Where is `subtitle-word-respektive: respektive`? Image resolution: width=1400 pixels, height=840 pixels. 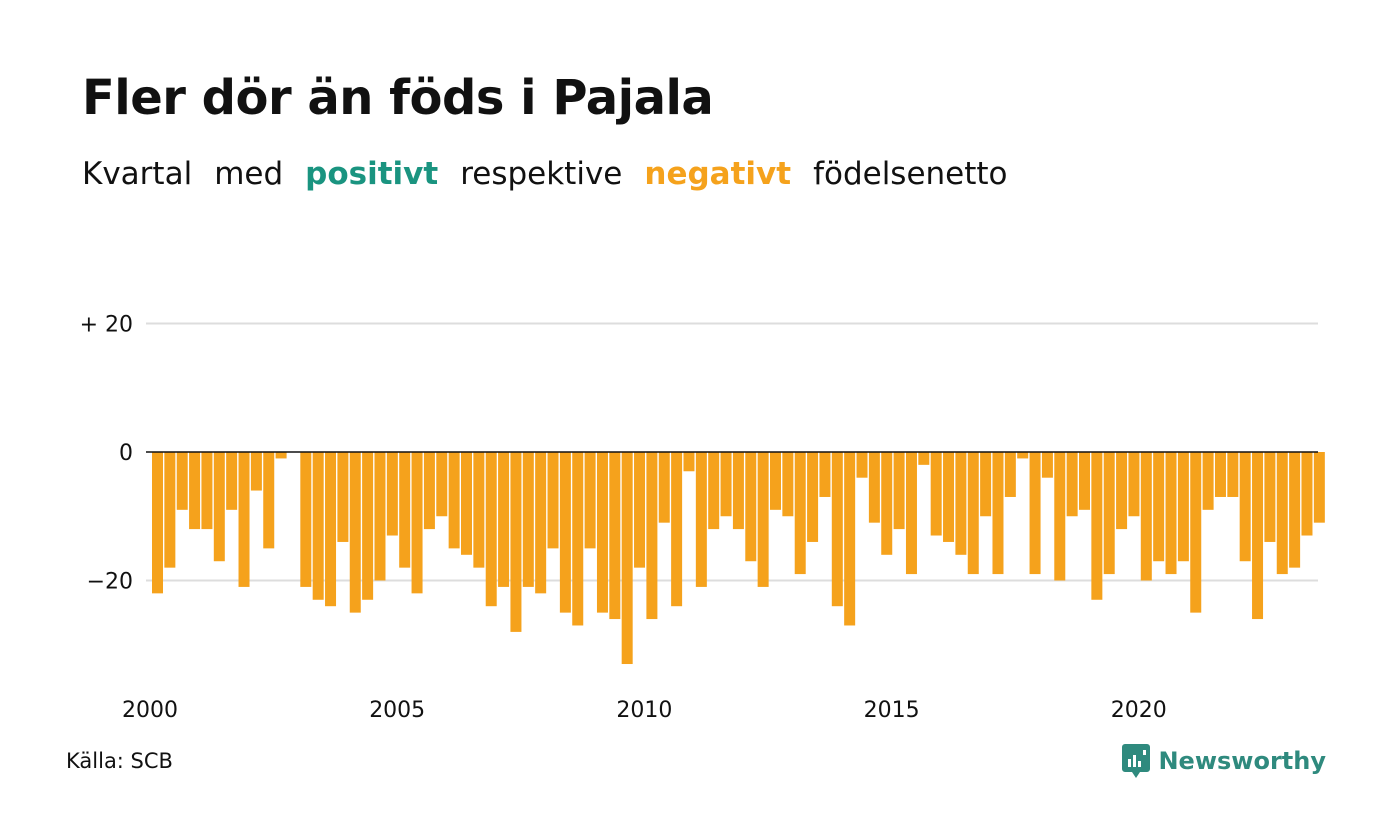
subtitle-word-respektive: respektive is located at coordinates (541, 174).